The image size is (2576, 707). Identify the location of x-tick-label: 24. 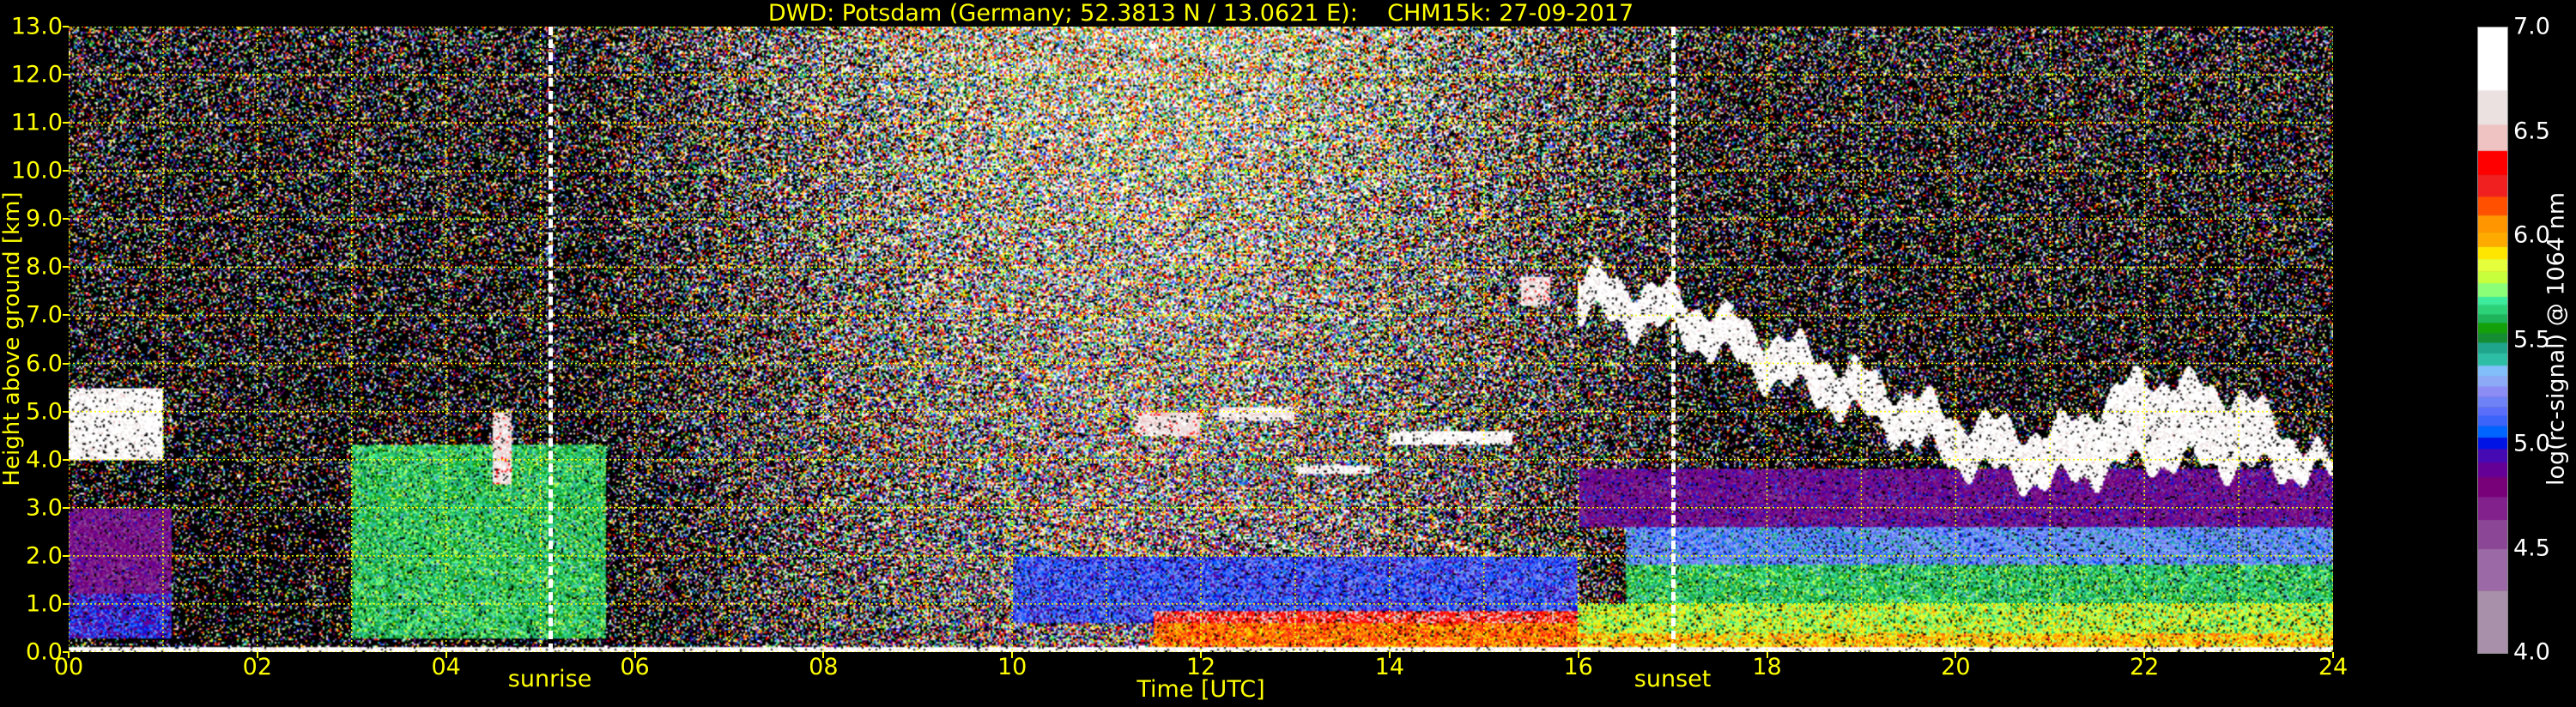
(2333, 667).